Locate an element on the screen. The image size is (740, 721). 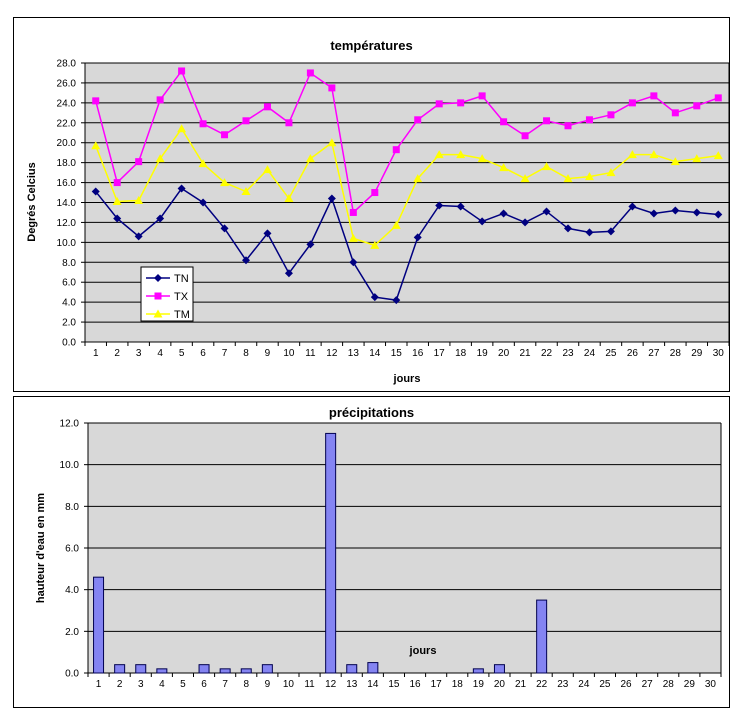
y-tick-label: 14.0 is located at coordinates (67, 203).